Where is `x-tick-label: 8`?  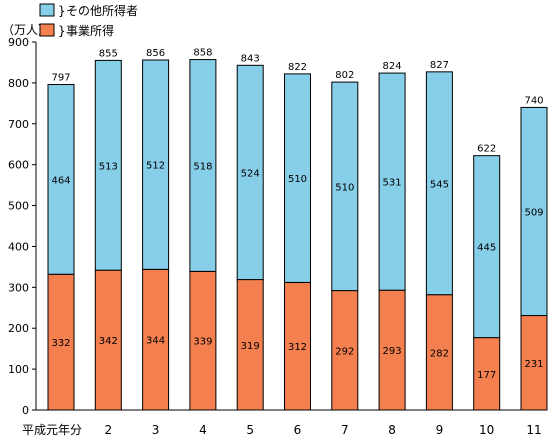 x-tick-label: 8 is located at coordinates (392, 430).